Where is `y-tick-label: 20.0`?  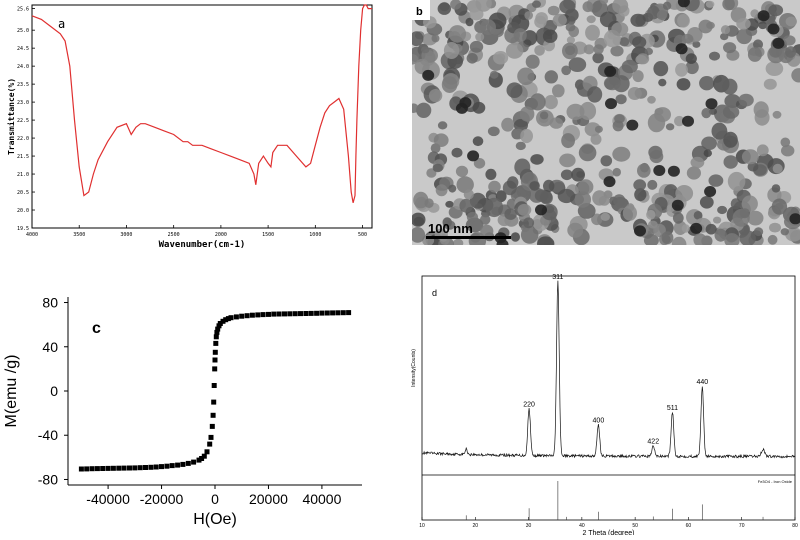
y-tick-label: 20.0 is located at coordinates (23, 211).